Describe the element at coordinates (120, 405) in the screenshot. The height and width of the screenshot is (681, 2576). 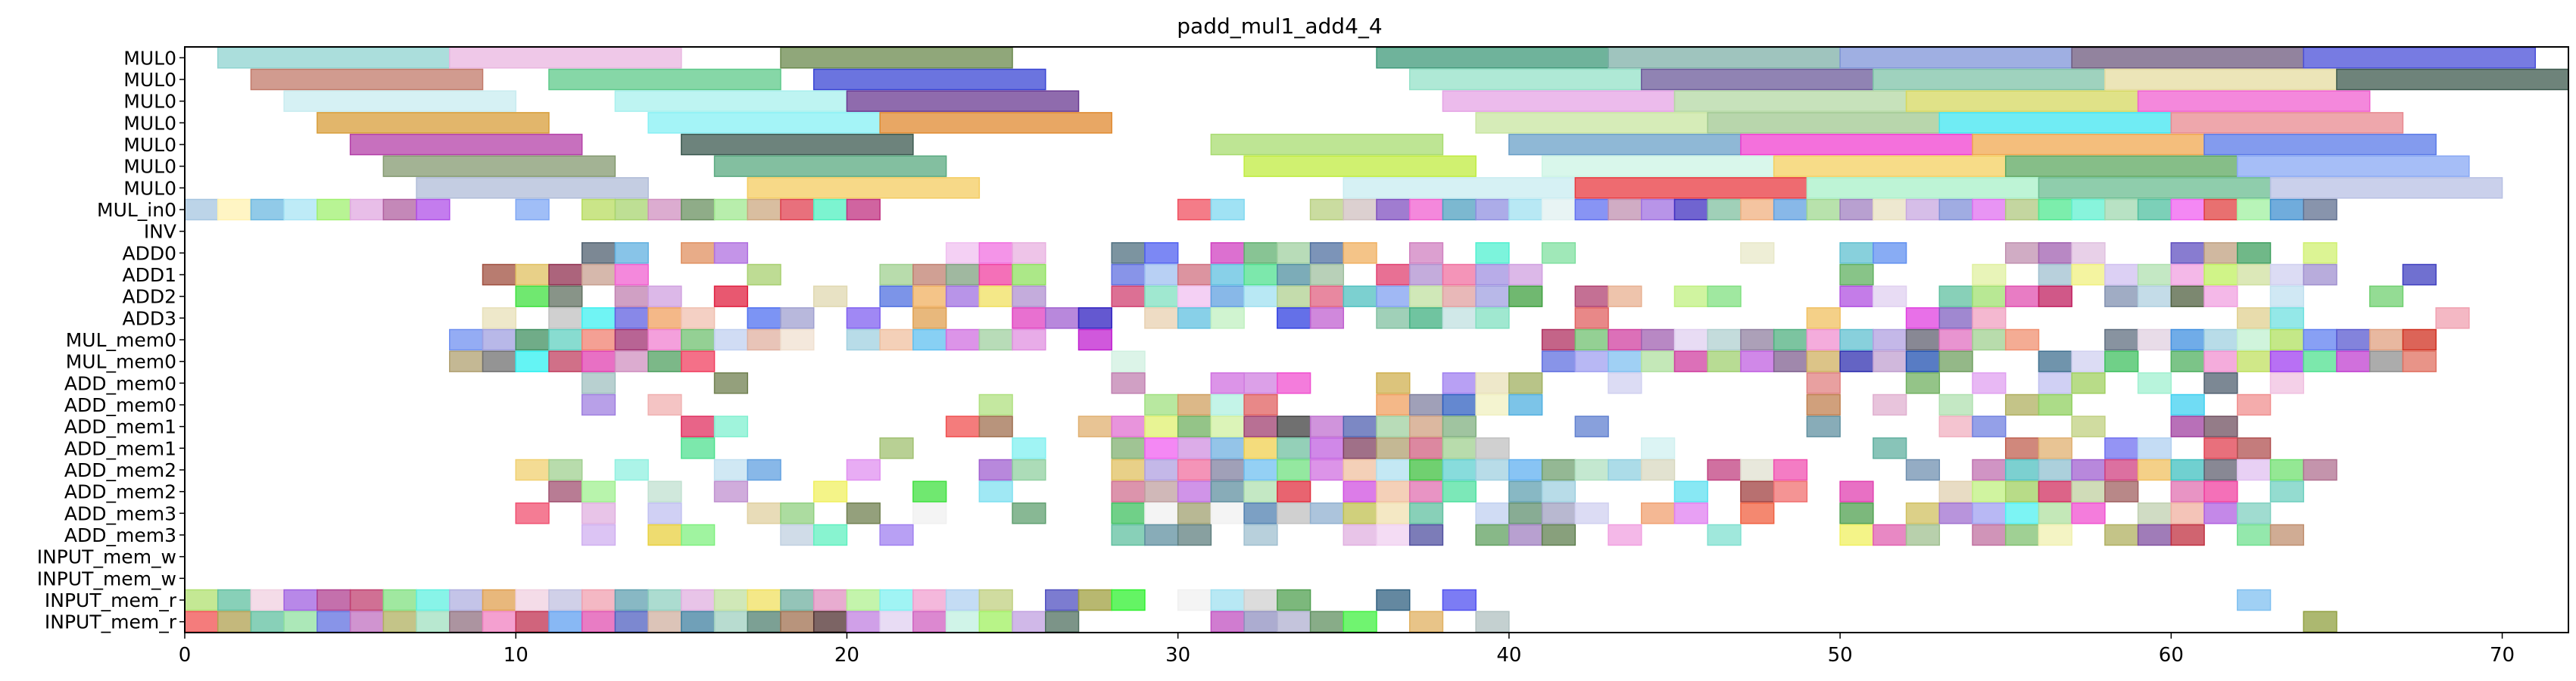
I see `y-tick-label: ADD_mem0` at that location.